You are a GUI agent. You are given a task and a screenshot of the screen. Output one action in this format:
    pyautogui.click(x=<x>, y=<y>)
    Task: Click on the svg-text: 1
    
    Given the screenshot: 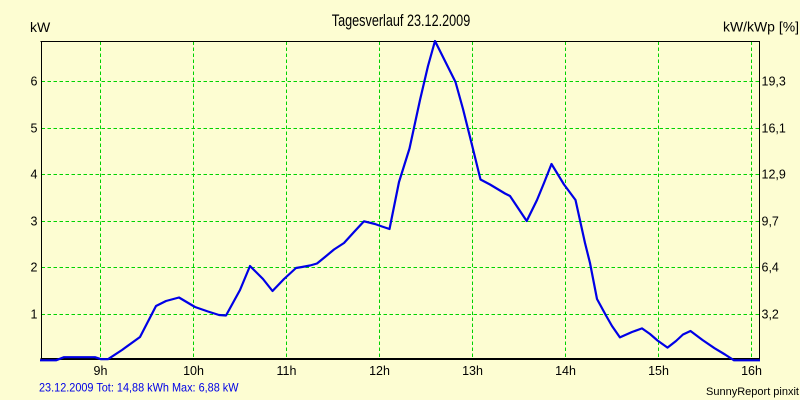 What is the action you would take?
    pyautogui.click(x=34, y=315)
    